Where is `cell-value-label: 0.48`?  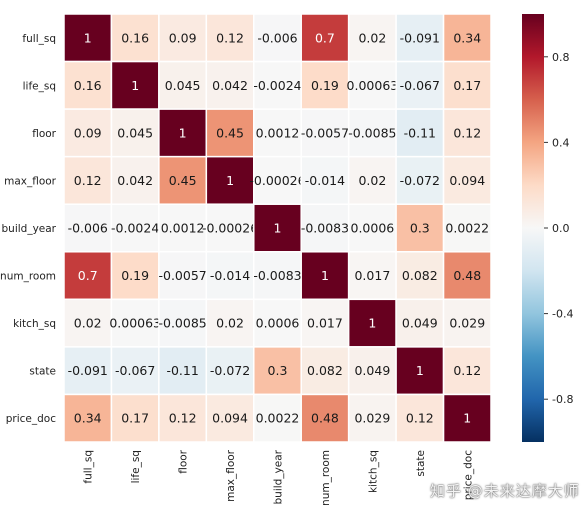
cell-value-label: 0.48 is located at coordinates (467, 275).